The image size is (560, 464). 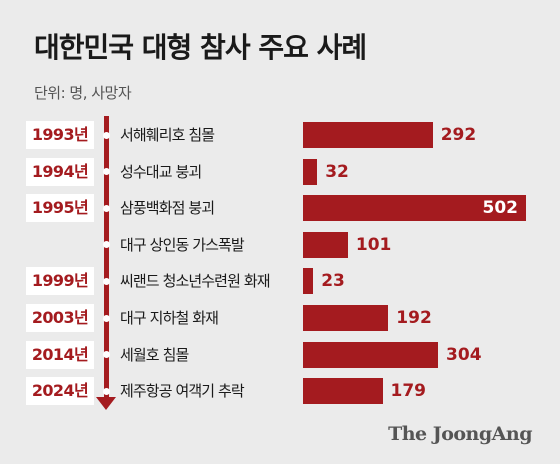 I want to click on timeline-line, so click(x=106, y=257).